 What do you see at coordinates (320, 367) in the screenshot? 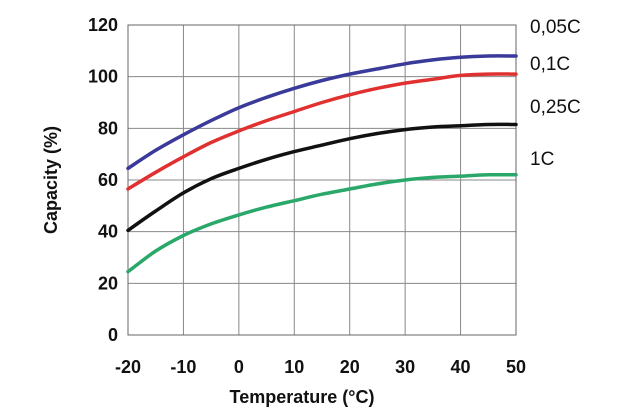
I see `x-tick-labels: -20 -10 0 10 20 30 40 50` at bounding box center [320, 367].